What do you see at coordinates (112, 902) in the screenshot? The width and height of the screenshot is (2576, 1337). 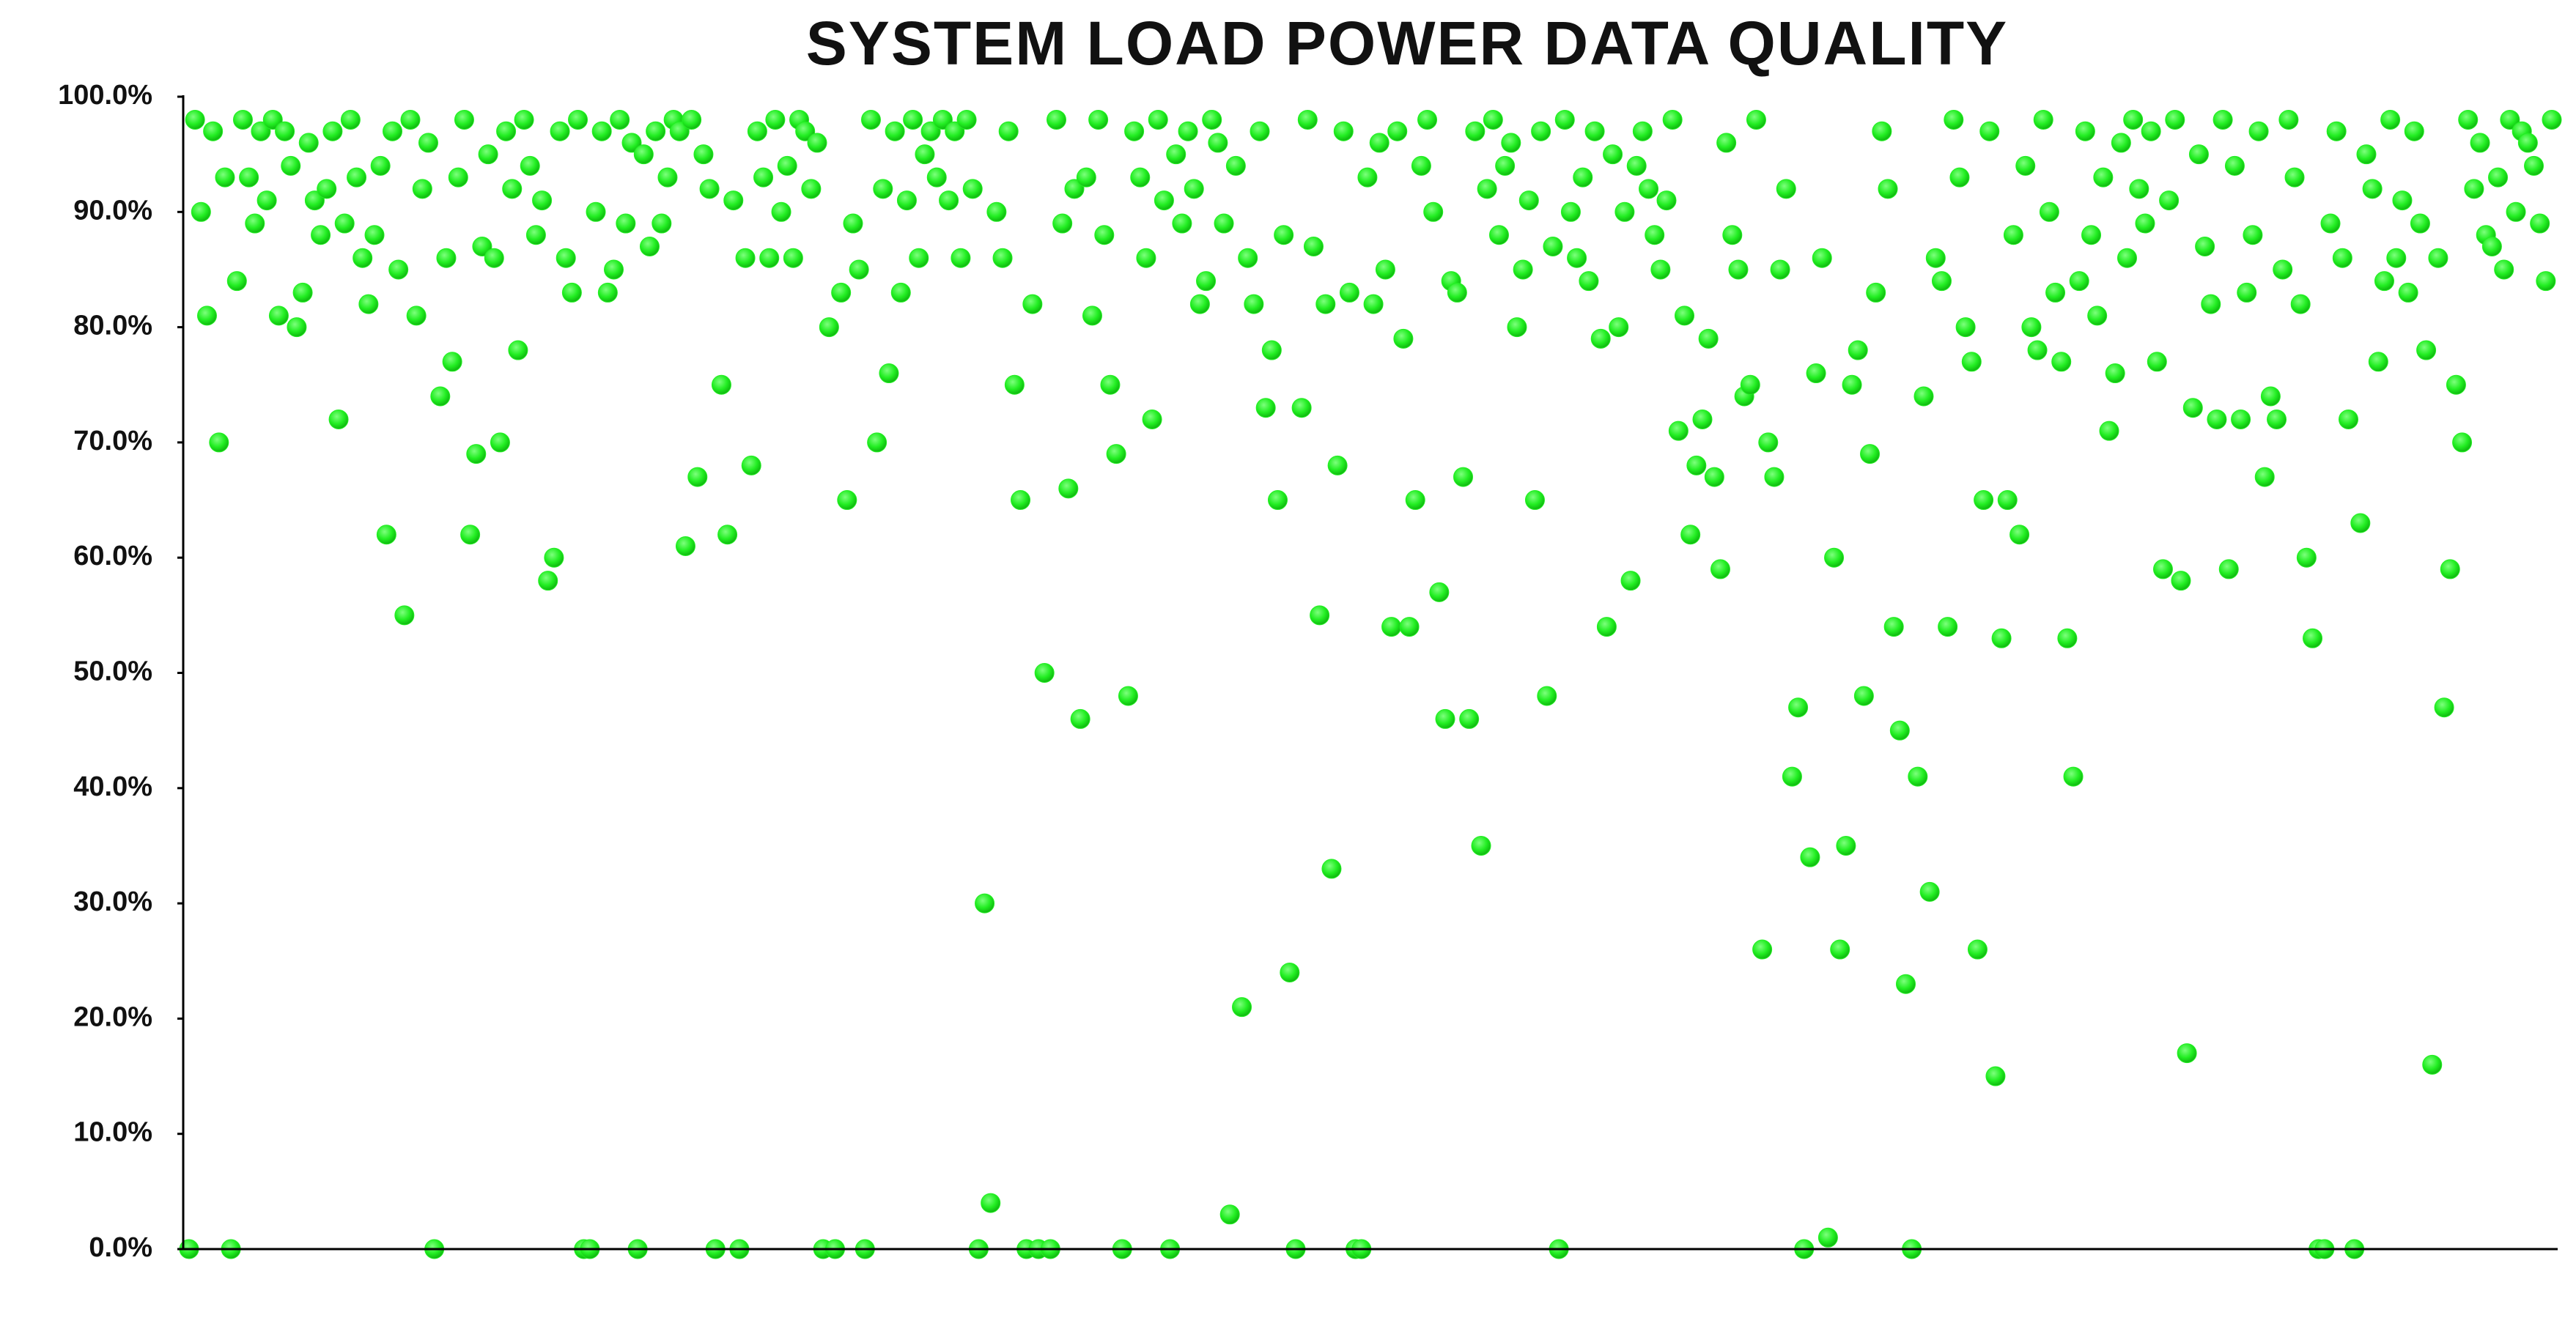 I see `y-tick-label: 30.0%` at bounding box center [112, 902].